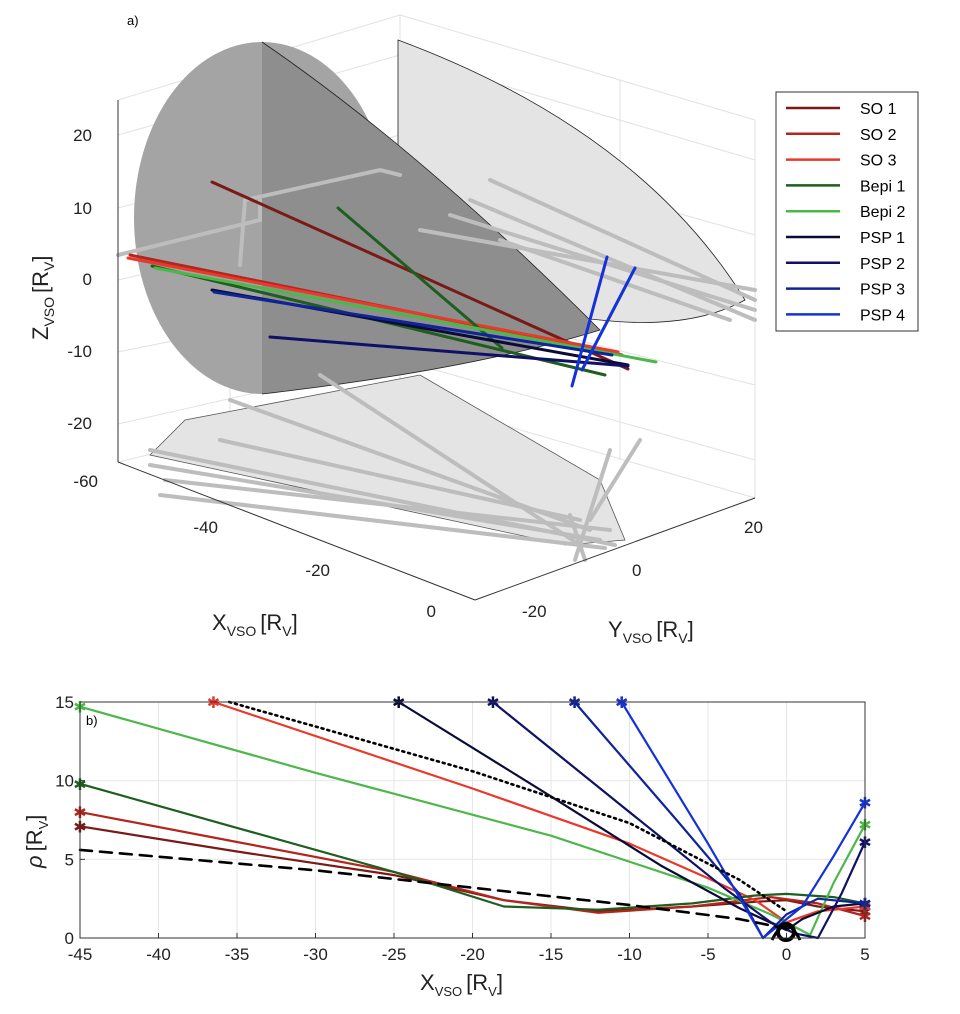 This screenshot has height=1014, width=960. Describe the element at coordinates (882, 290) in the screenshot. I see `legend-entry-label: PSP 3` at that location.